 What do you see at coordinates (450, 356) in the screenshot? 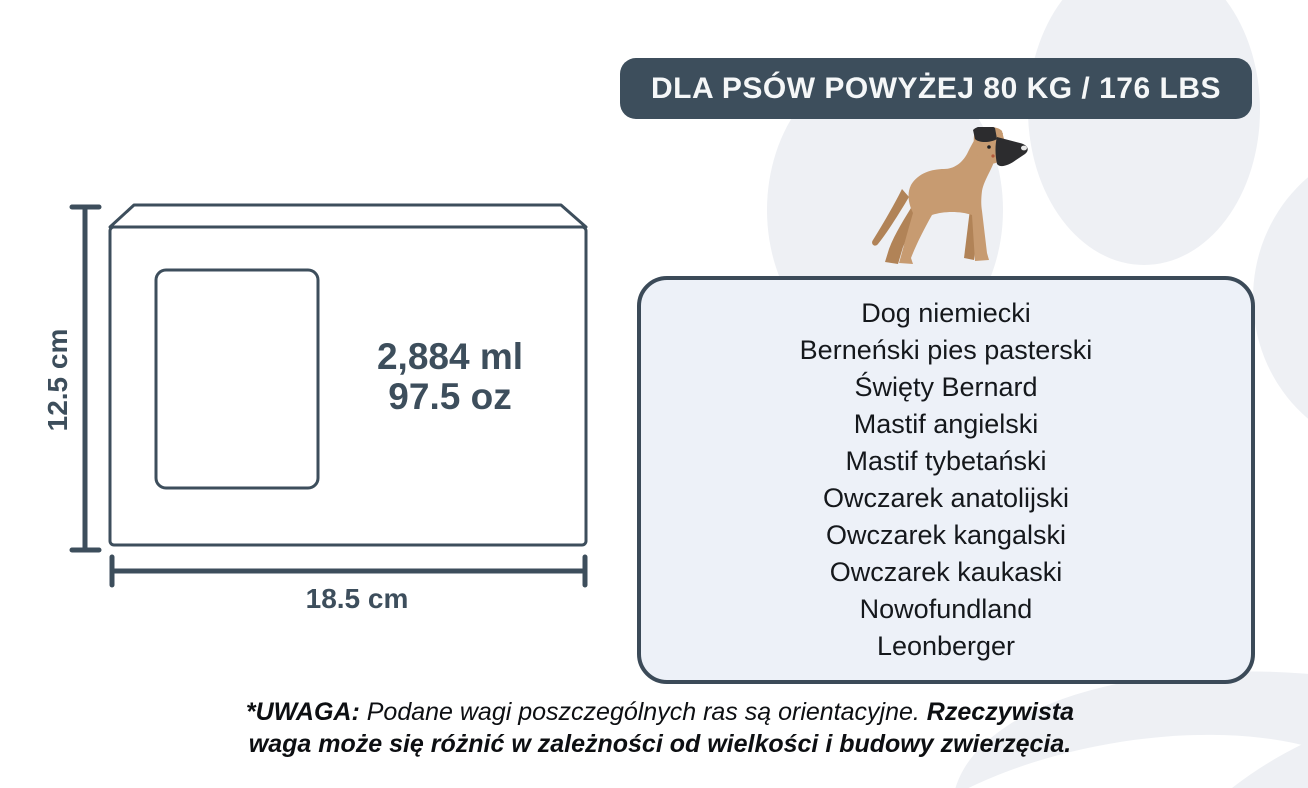
I see `capacity-ml: 2,884 ml` at bounding box center [450, 356].